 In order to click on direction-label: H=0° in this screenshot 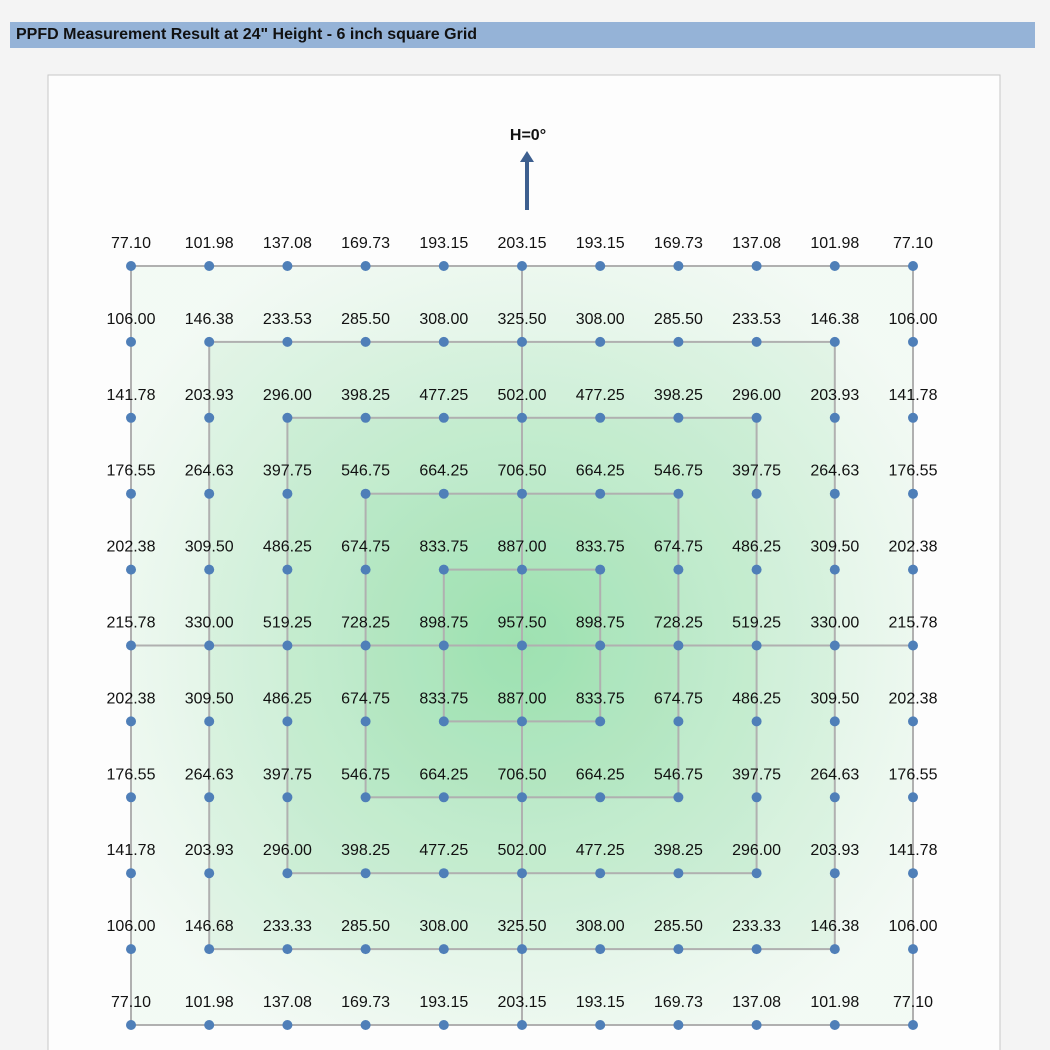, I will do `click(528, 135)`.